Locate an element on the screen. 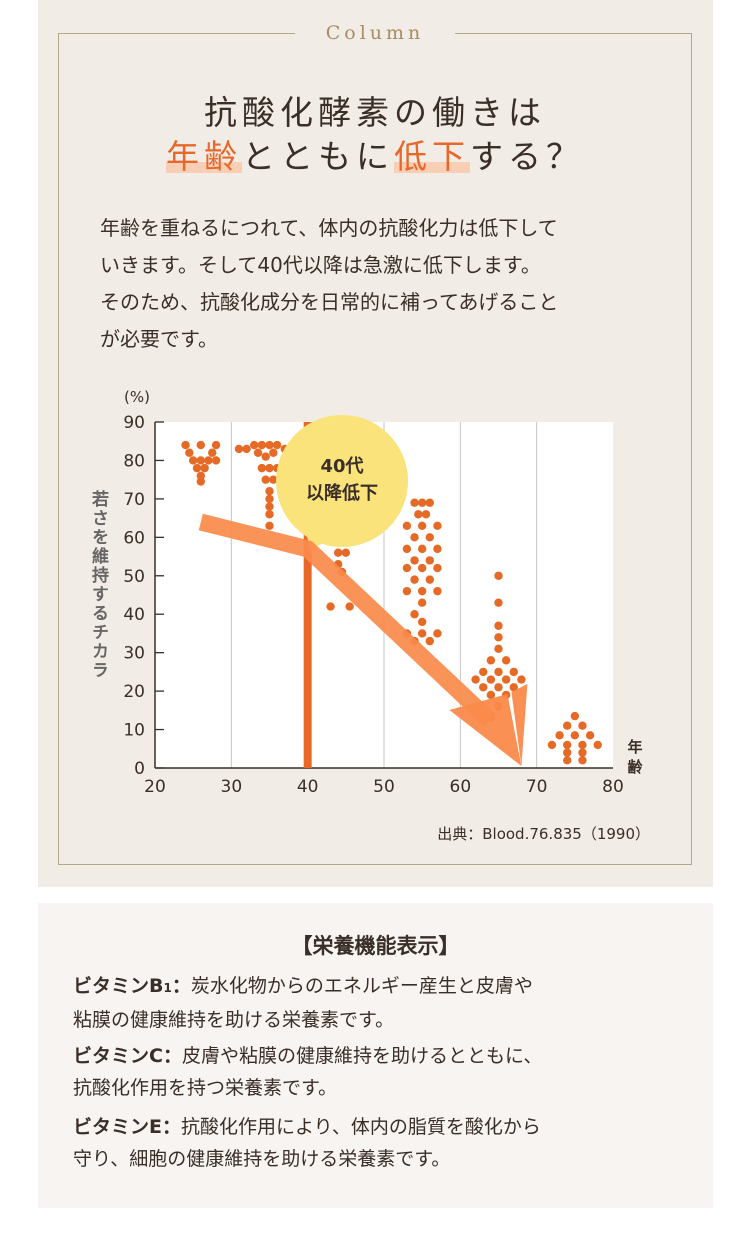  nutrient-desc: 粘膜の健康維持を助ける栄養素です。 is located at coordinates (234, 1020).